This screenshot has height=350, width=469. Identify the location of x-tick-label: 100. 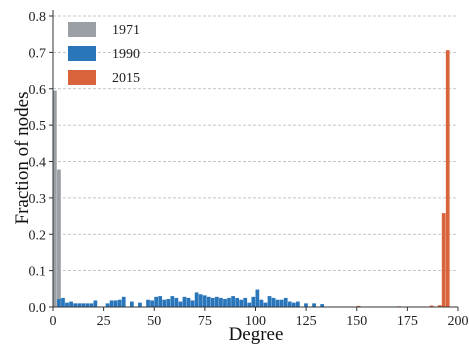
(255, 321).